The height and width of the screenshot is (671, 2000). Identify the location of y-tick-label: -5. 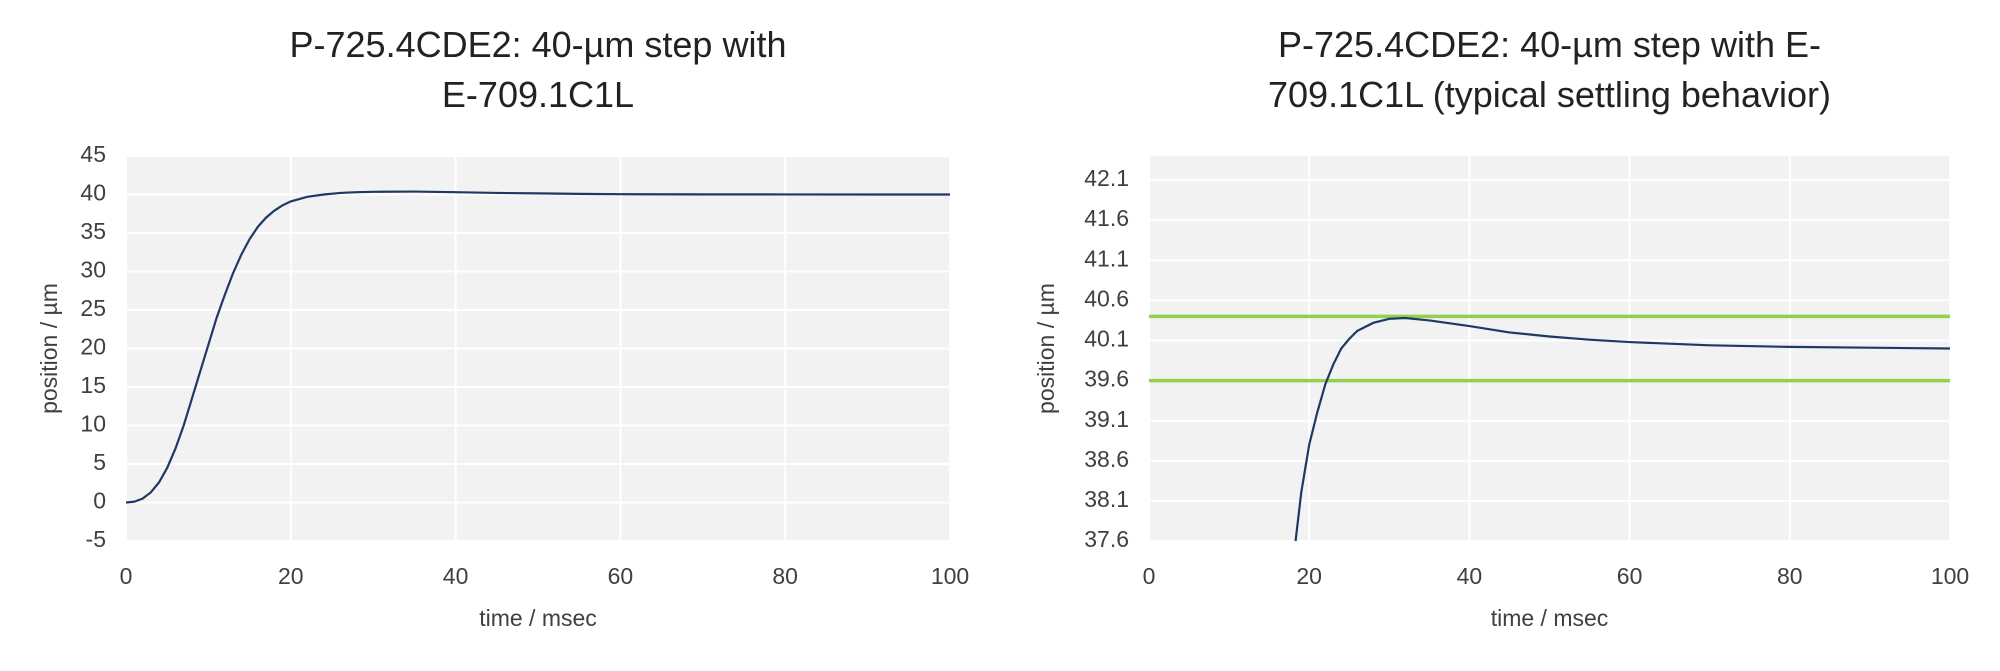
(96, 539).